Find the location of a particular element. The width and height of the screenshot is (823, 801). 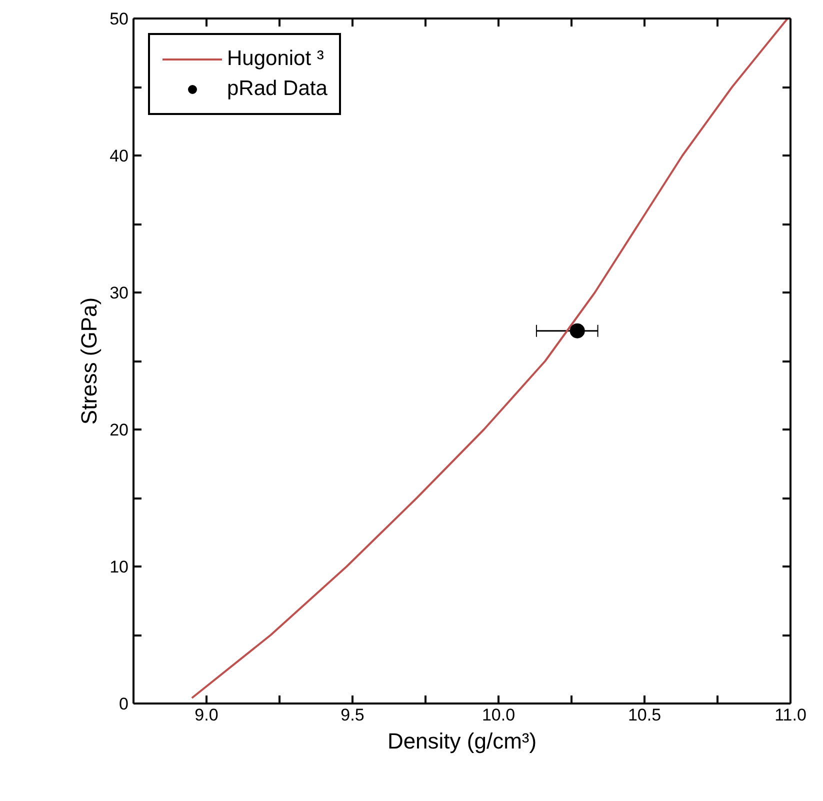

y-tick-label: 50 is located at coordinates (119, 19).